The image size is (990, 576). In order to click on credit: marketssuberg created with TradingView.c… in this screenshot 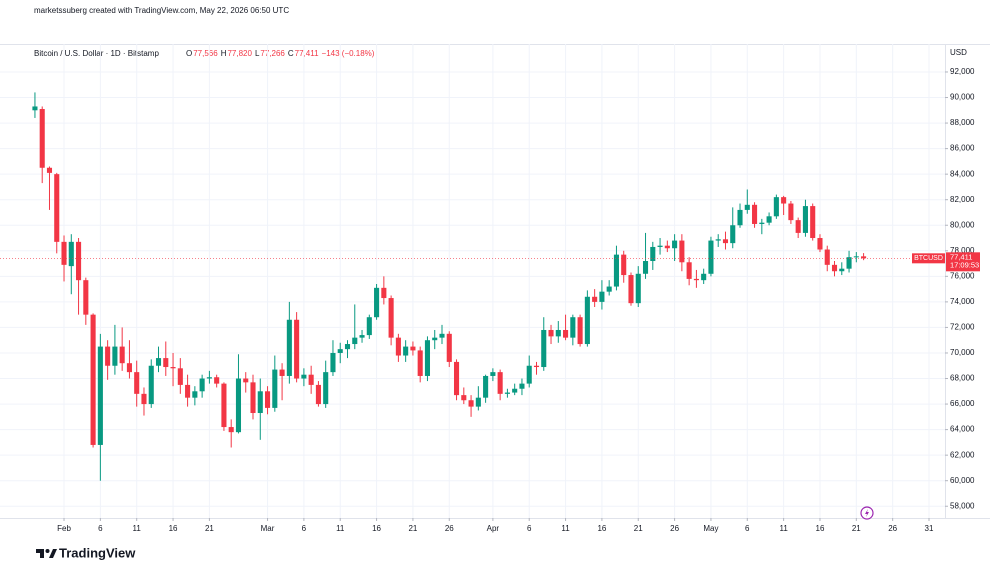, I will do `click(161, 10)`.